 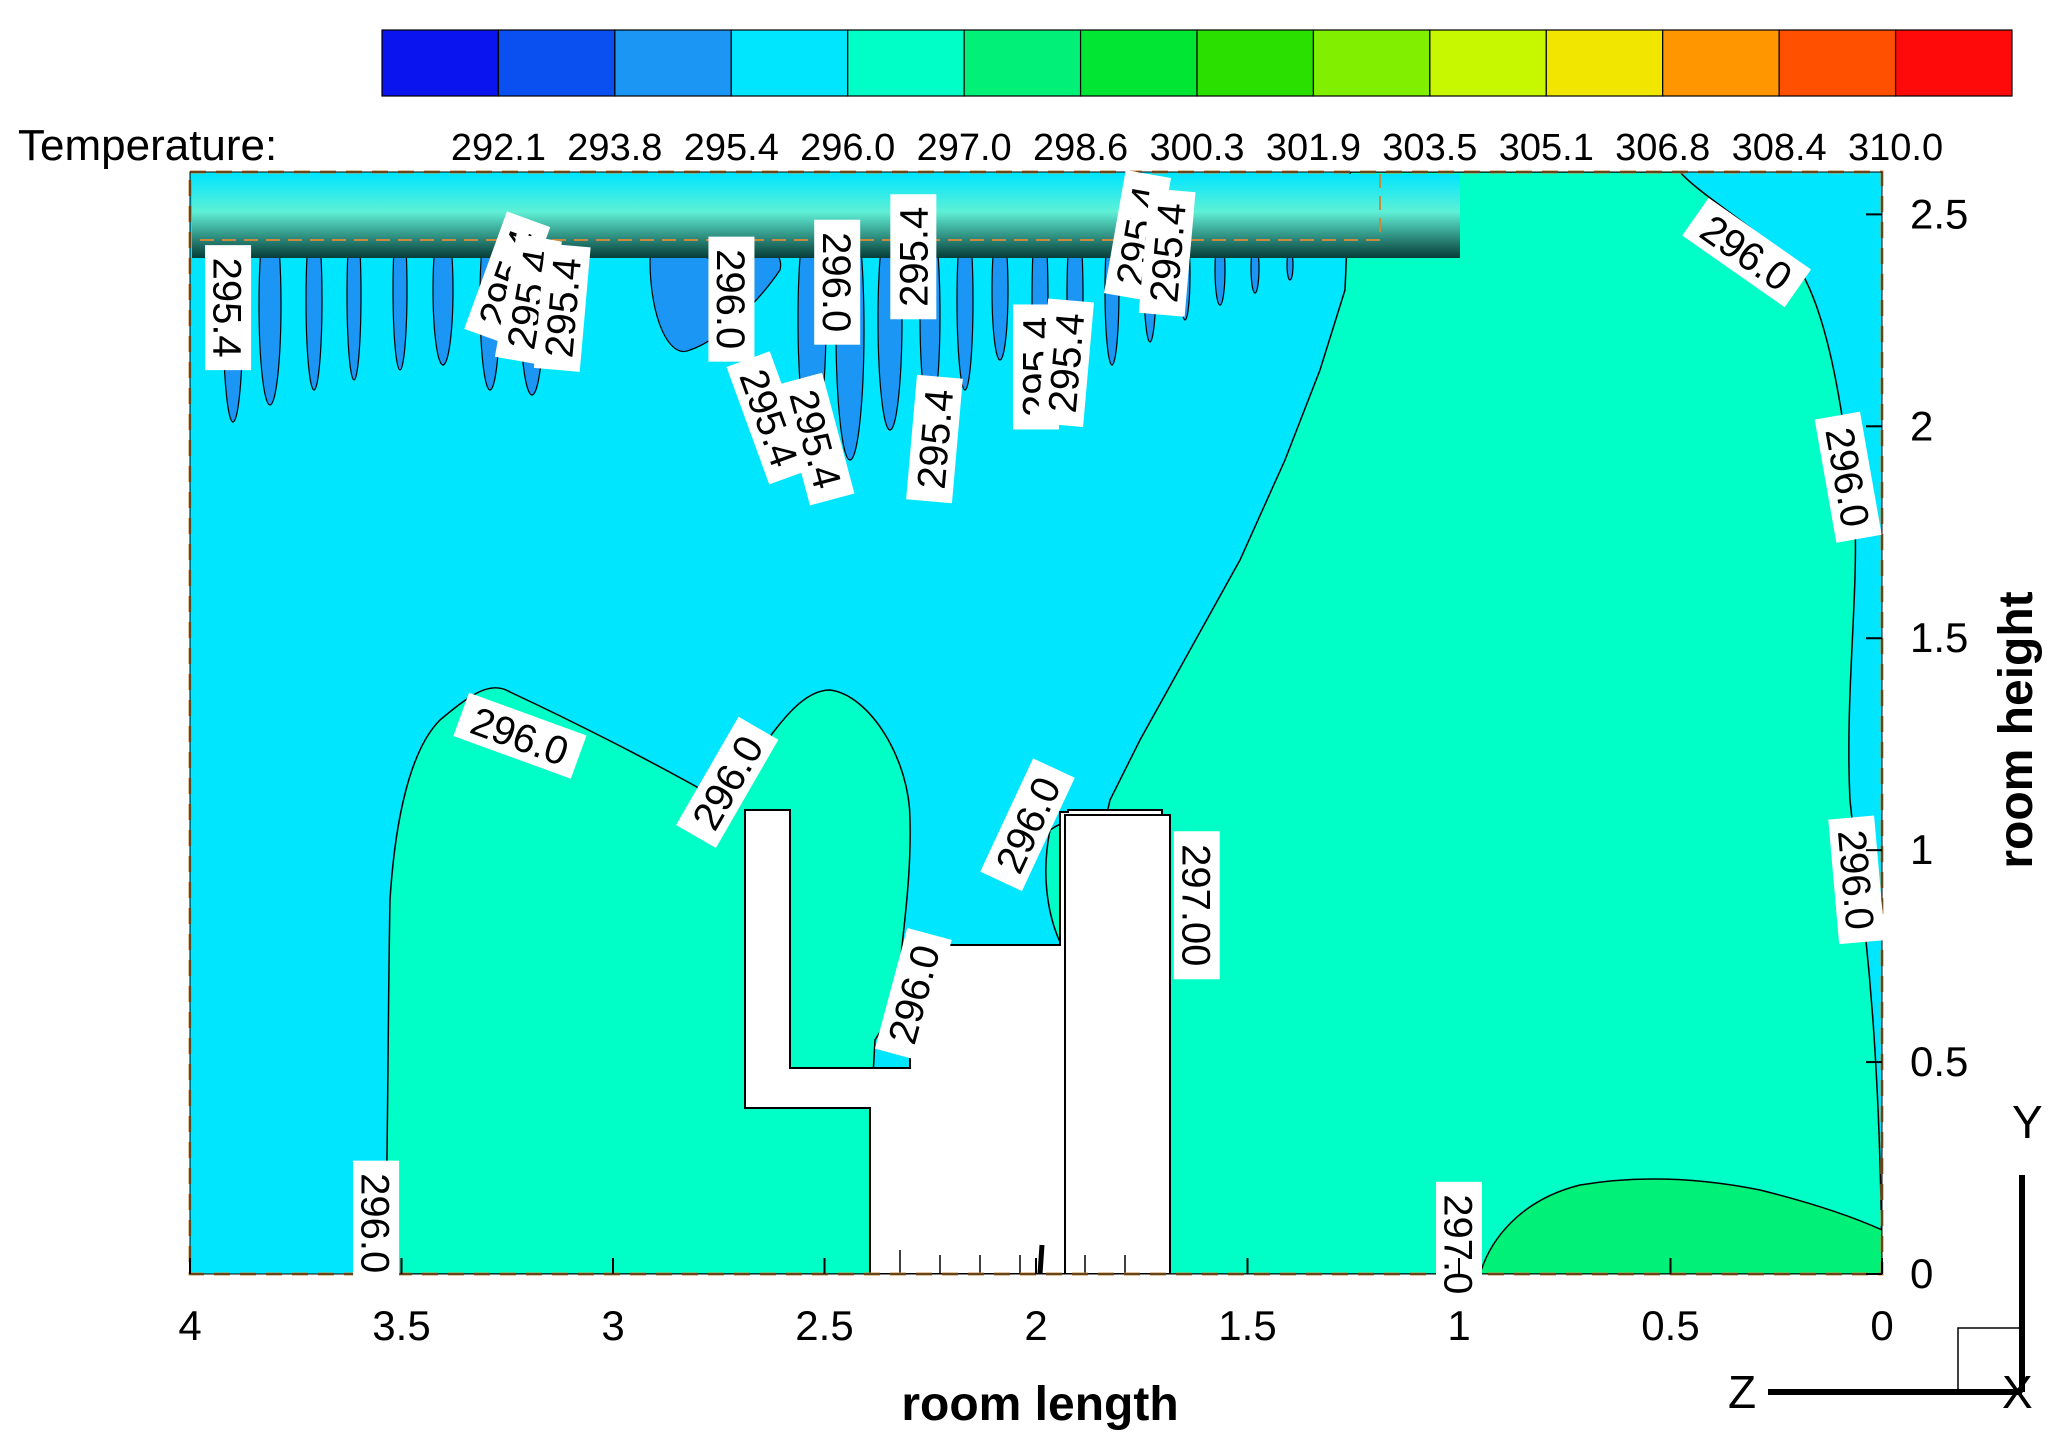 I want to click on colorbar-level-label: 303.5, so click(x=1429, y=148).